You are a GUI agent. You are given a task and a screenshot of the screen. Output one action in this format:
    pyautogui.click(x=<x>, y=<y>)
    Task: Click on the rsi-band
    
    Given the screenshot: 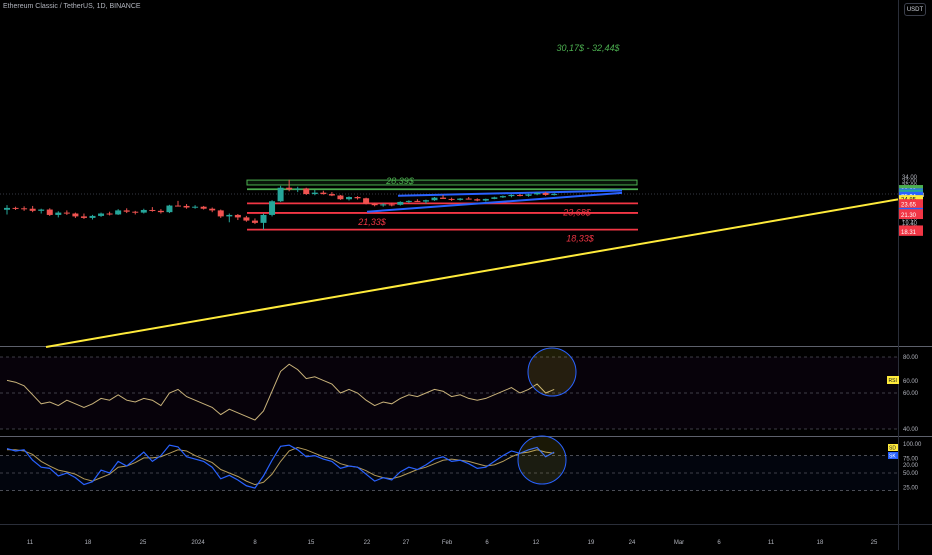 What is the action you would take?
    pyautogui.click(x=449, y=393)
    